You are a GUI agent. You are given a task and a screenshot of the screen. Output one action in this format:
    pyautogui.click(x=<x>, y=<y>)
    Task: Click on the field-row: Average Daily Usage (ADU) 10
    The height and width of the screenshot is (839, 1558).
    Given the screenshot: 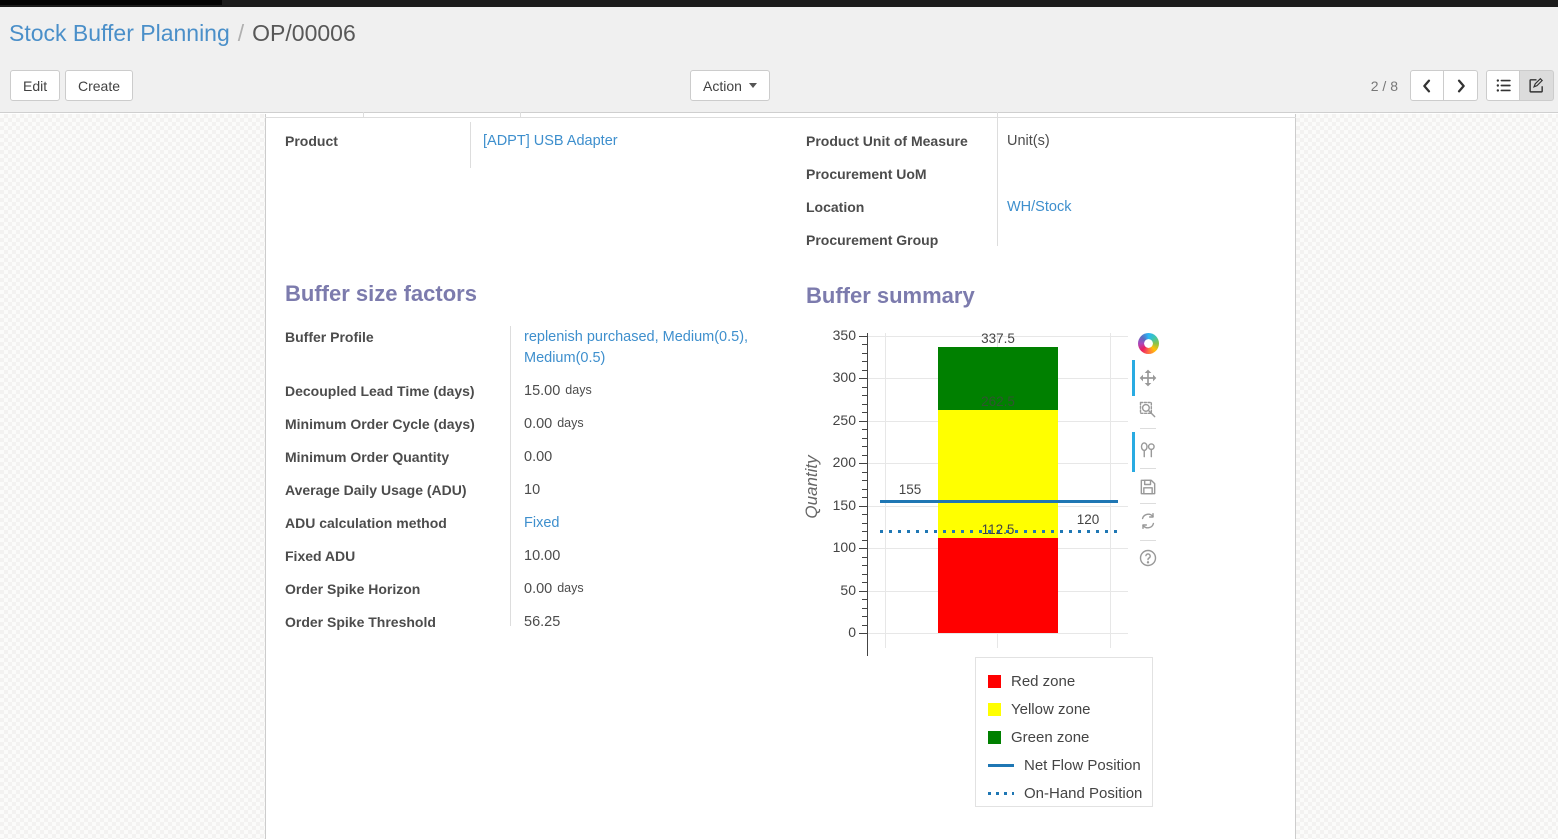 What is the action you would take?
    pyautogui.click(x=537, y=491)
    